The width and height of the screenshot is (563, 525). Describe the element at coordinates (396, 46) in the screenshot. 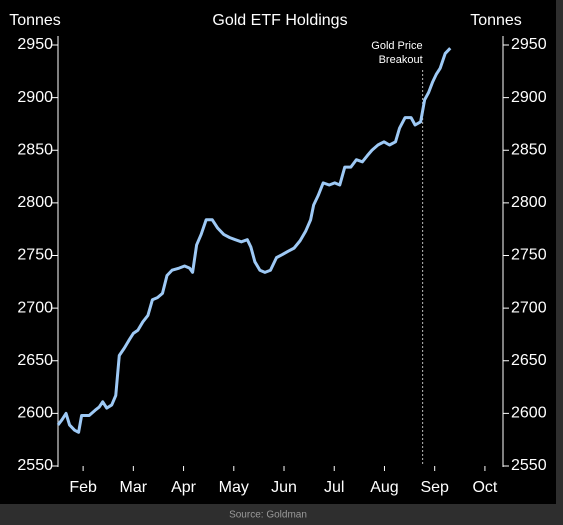

I see `annotation-text: Gold Price` at that location.